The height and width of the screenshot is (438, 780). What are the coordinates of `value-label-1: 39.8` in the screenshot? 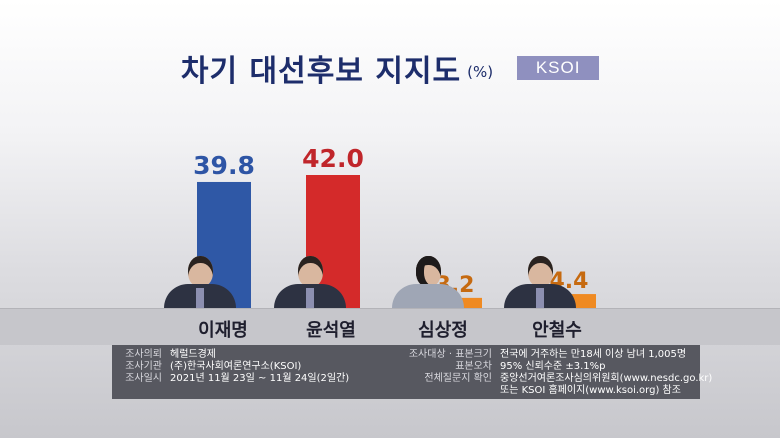 It's located at (224, 165).